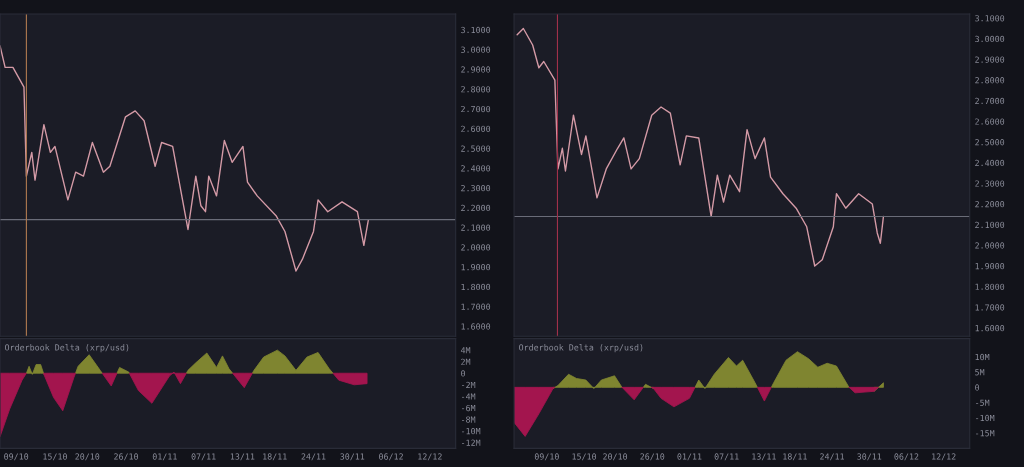  What do you see at coordinates (983, 402) in the screenshot?
I see `y-tick-label: -5M` at bounding box center [983, 402].